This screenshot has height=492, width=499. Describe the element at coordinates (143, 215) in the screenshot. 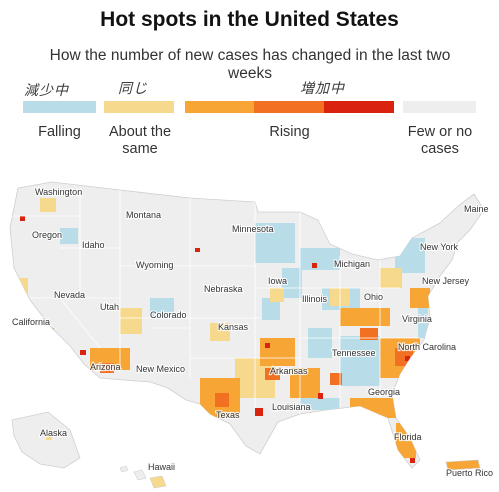

I see `label-montana: Montana` at that location.